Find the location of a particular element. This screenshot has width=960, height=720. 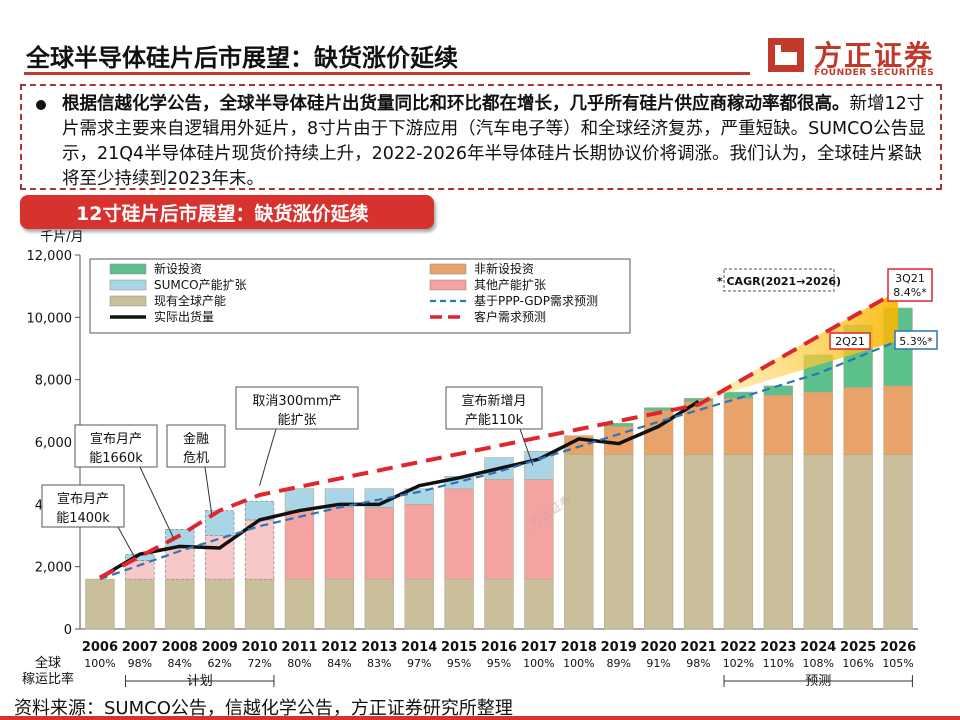

legend-label: 新设投资 is located at coordinates (178, 268).